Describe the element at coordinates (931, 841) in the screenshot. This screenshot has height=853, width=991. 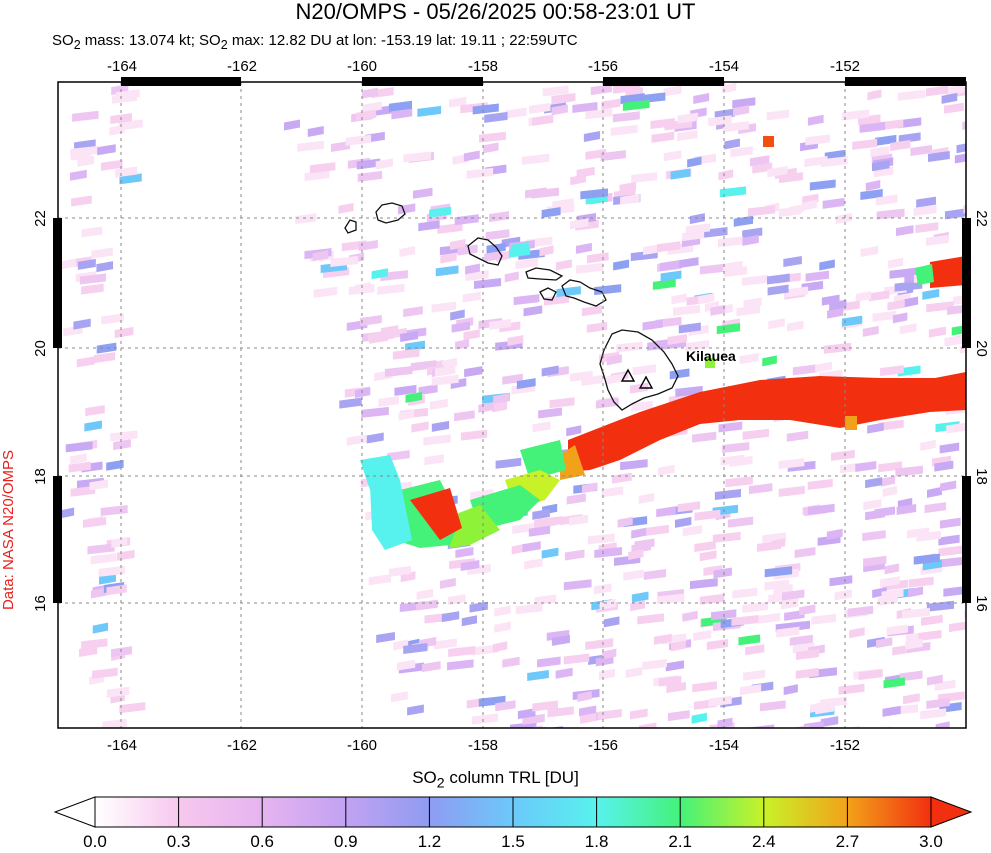
I see `colorbar-label-10: 3.0` at that location.